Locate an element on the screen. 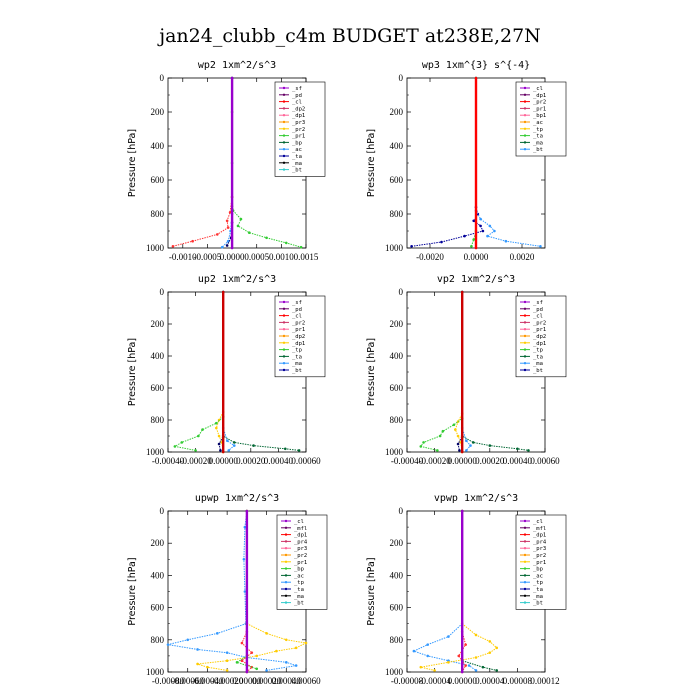 The height and width of the screenshot is (700, 700). legend-entry: _ta is located at coordinates (297, 157).